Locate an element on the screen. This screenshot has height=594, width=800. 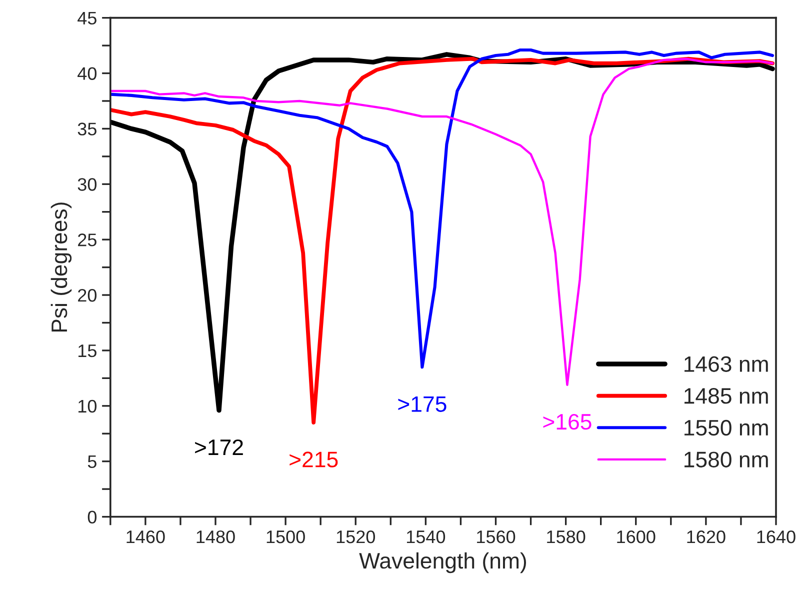
y-tick-label: 10 is located at coordinates (87, 406).